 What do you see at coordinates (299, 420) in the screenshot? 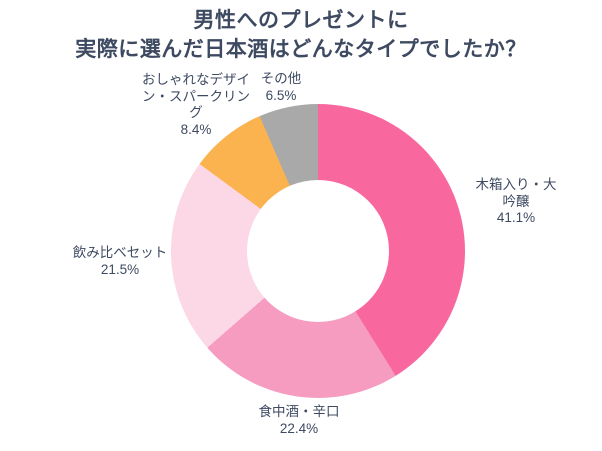
I see `segment-label-shokuchushu-karakuchi: 食中酒・辛口 22.4%` at bounding box center [299, 420].